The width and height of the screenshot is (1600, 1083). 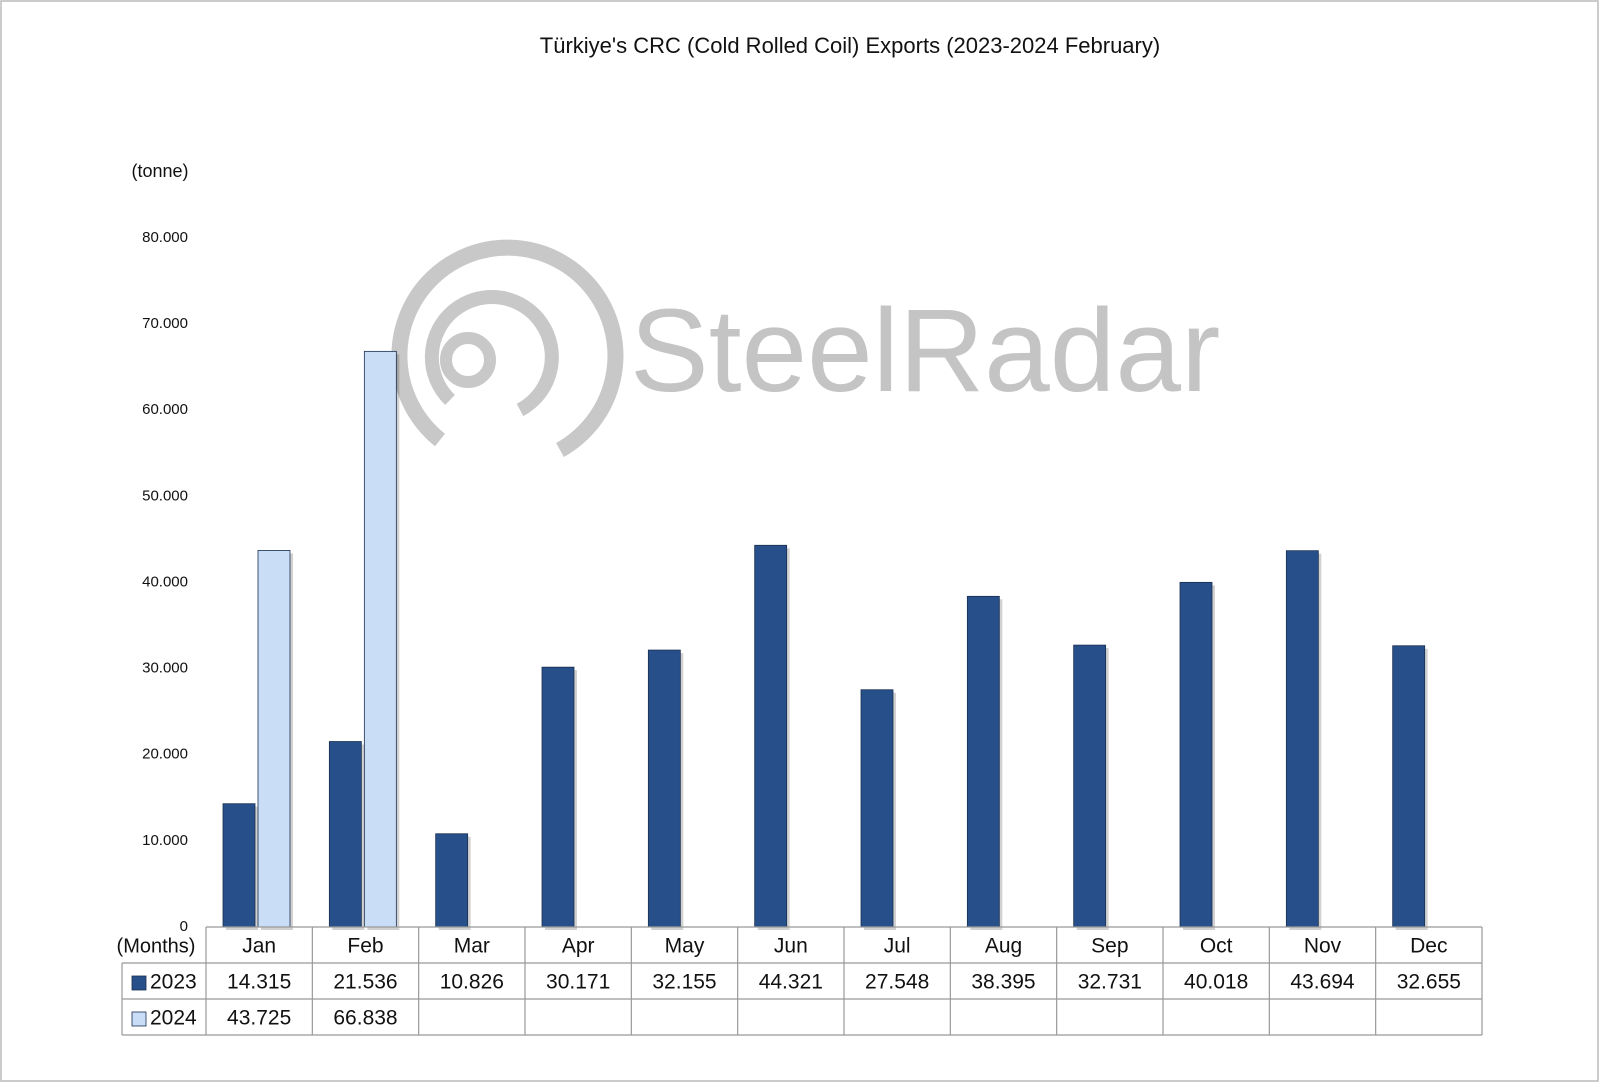 I want to click on table-value: 38.395, so click(x=1003, y=982).